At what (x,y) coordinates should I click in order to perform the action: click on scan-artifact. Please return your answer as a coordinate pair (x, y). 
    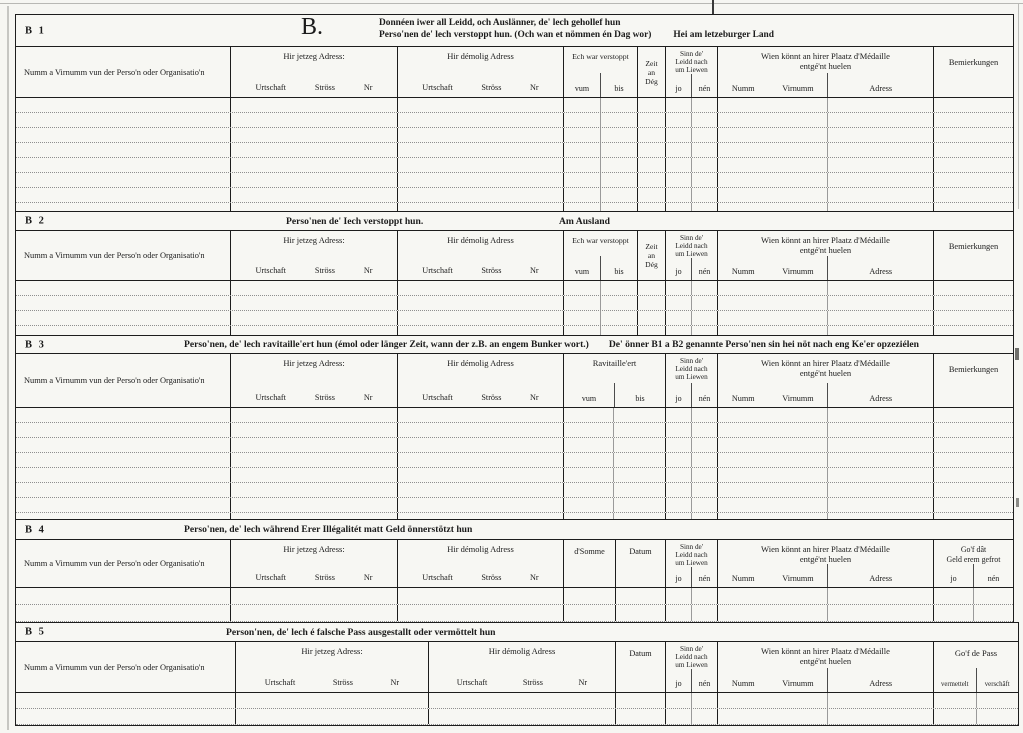
    Looking at the image, I should click on (1017, 502).